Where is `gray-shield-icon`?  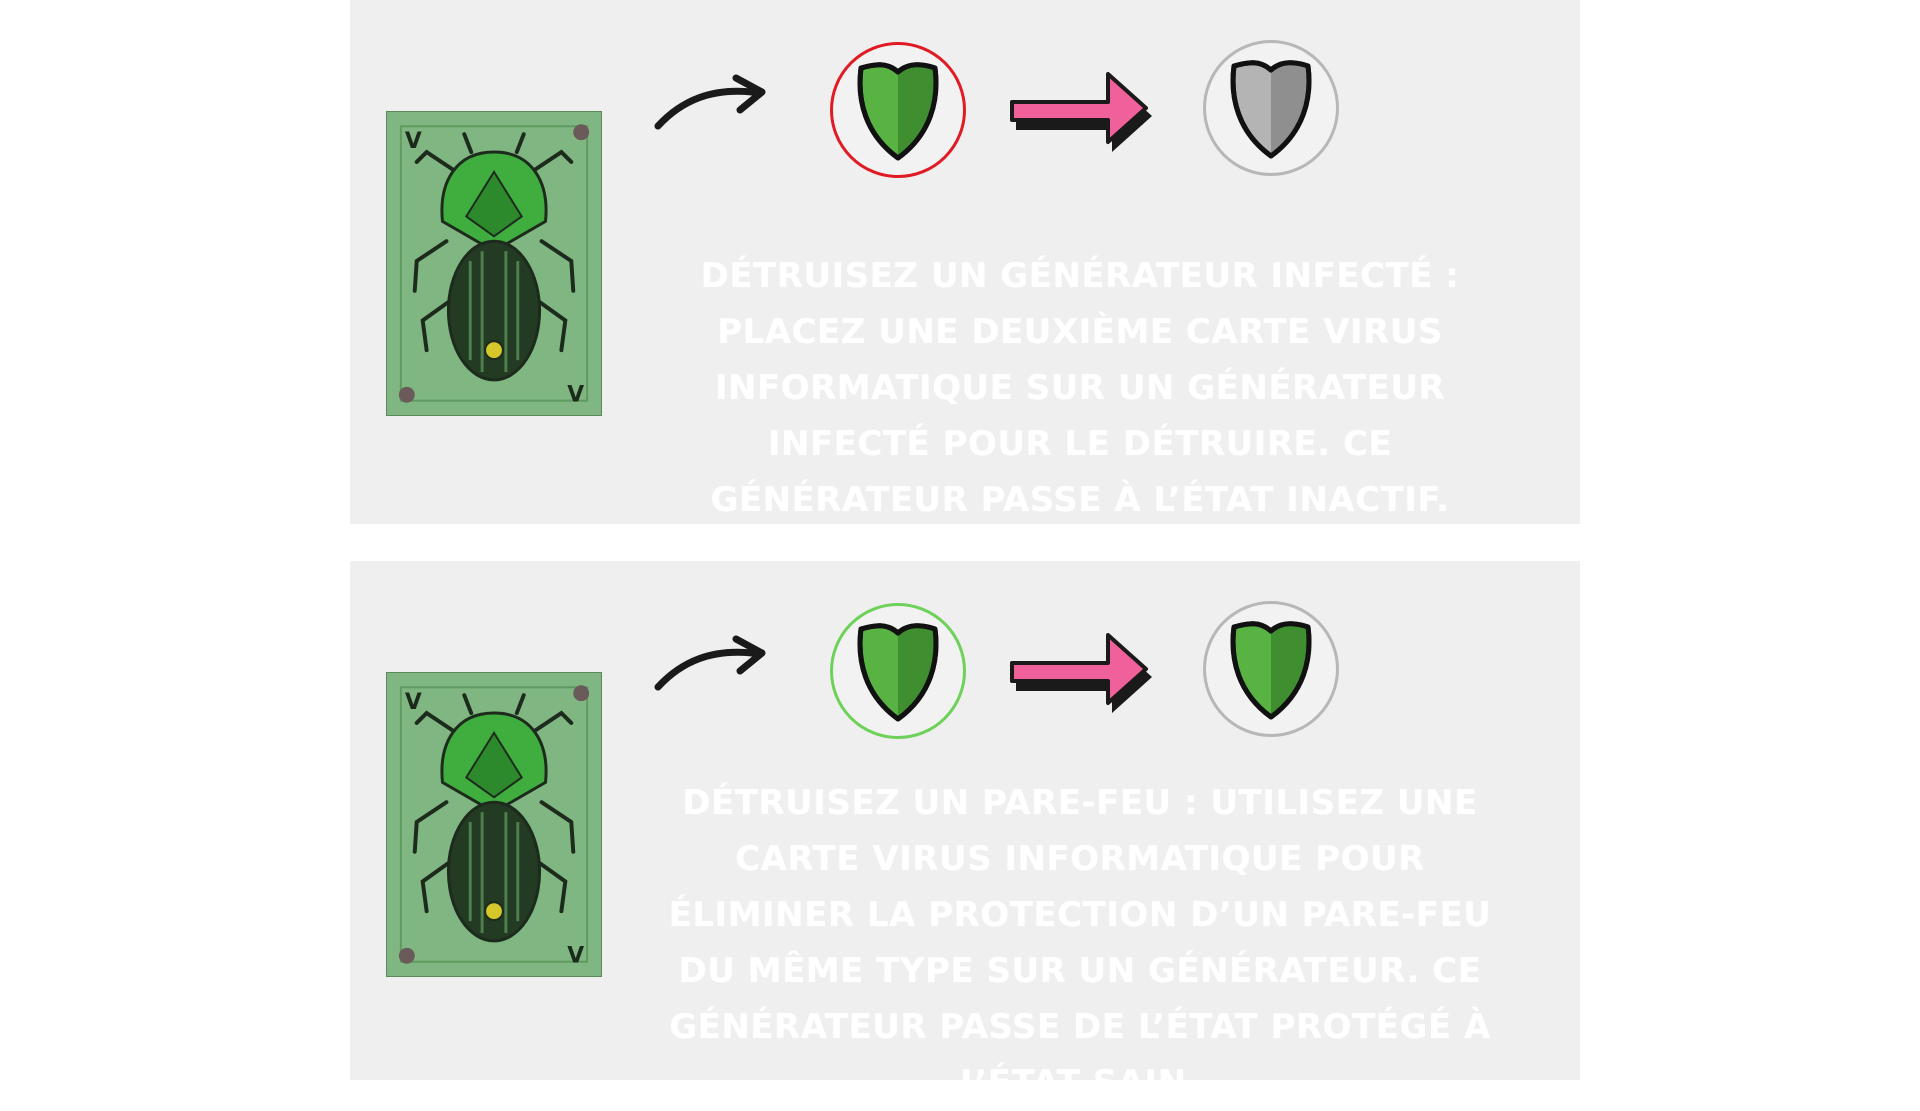 gray-shield-icon is located at coordinates (1271, 108).